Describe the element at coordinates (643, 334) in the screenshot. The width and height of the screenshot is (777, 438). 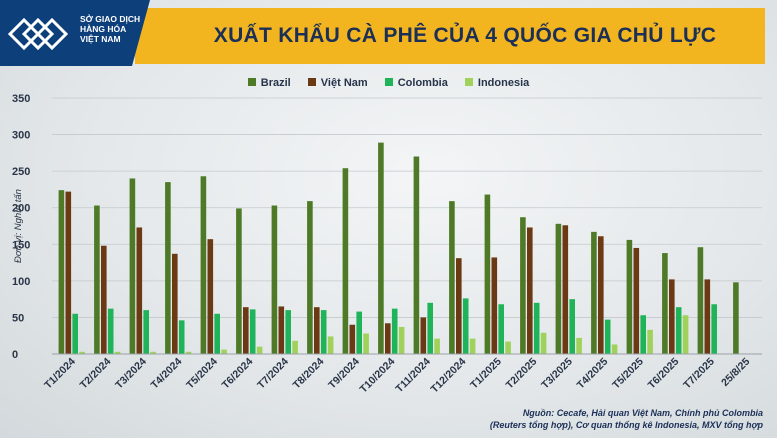
I see `bar-colombia-T5-2025` at that location.